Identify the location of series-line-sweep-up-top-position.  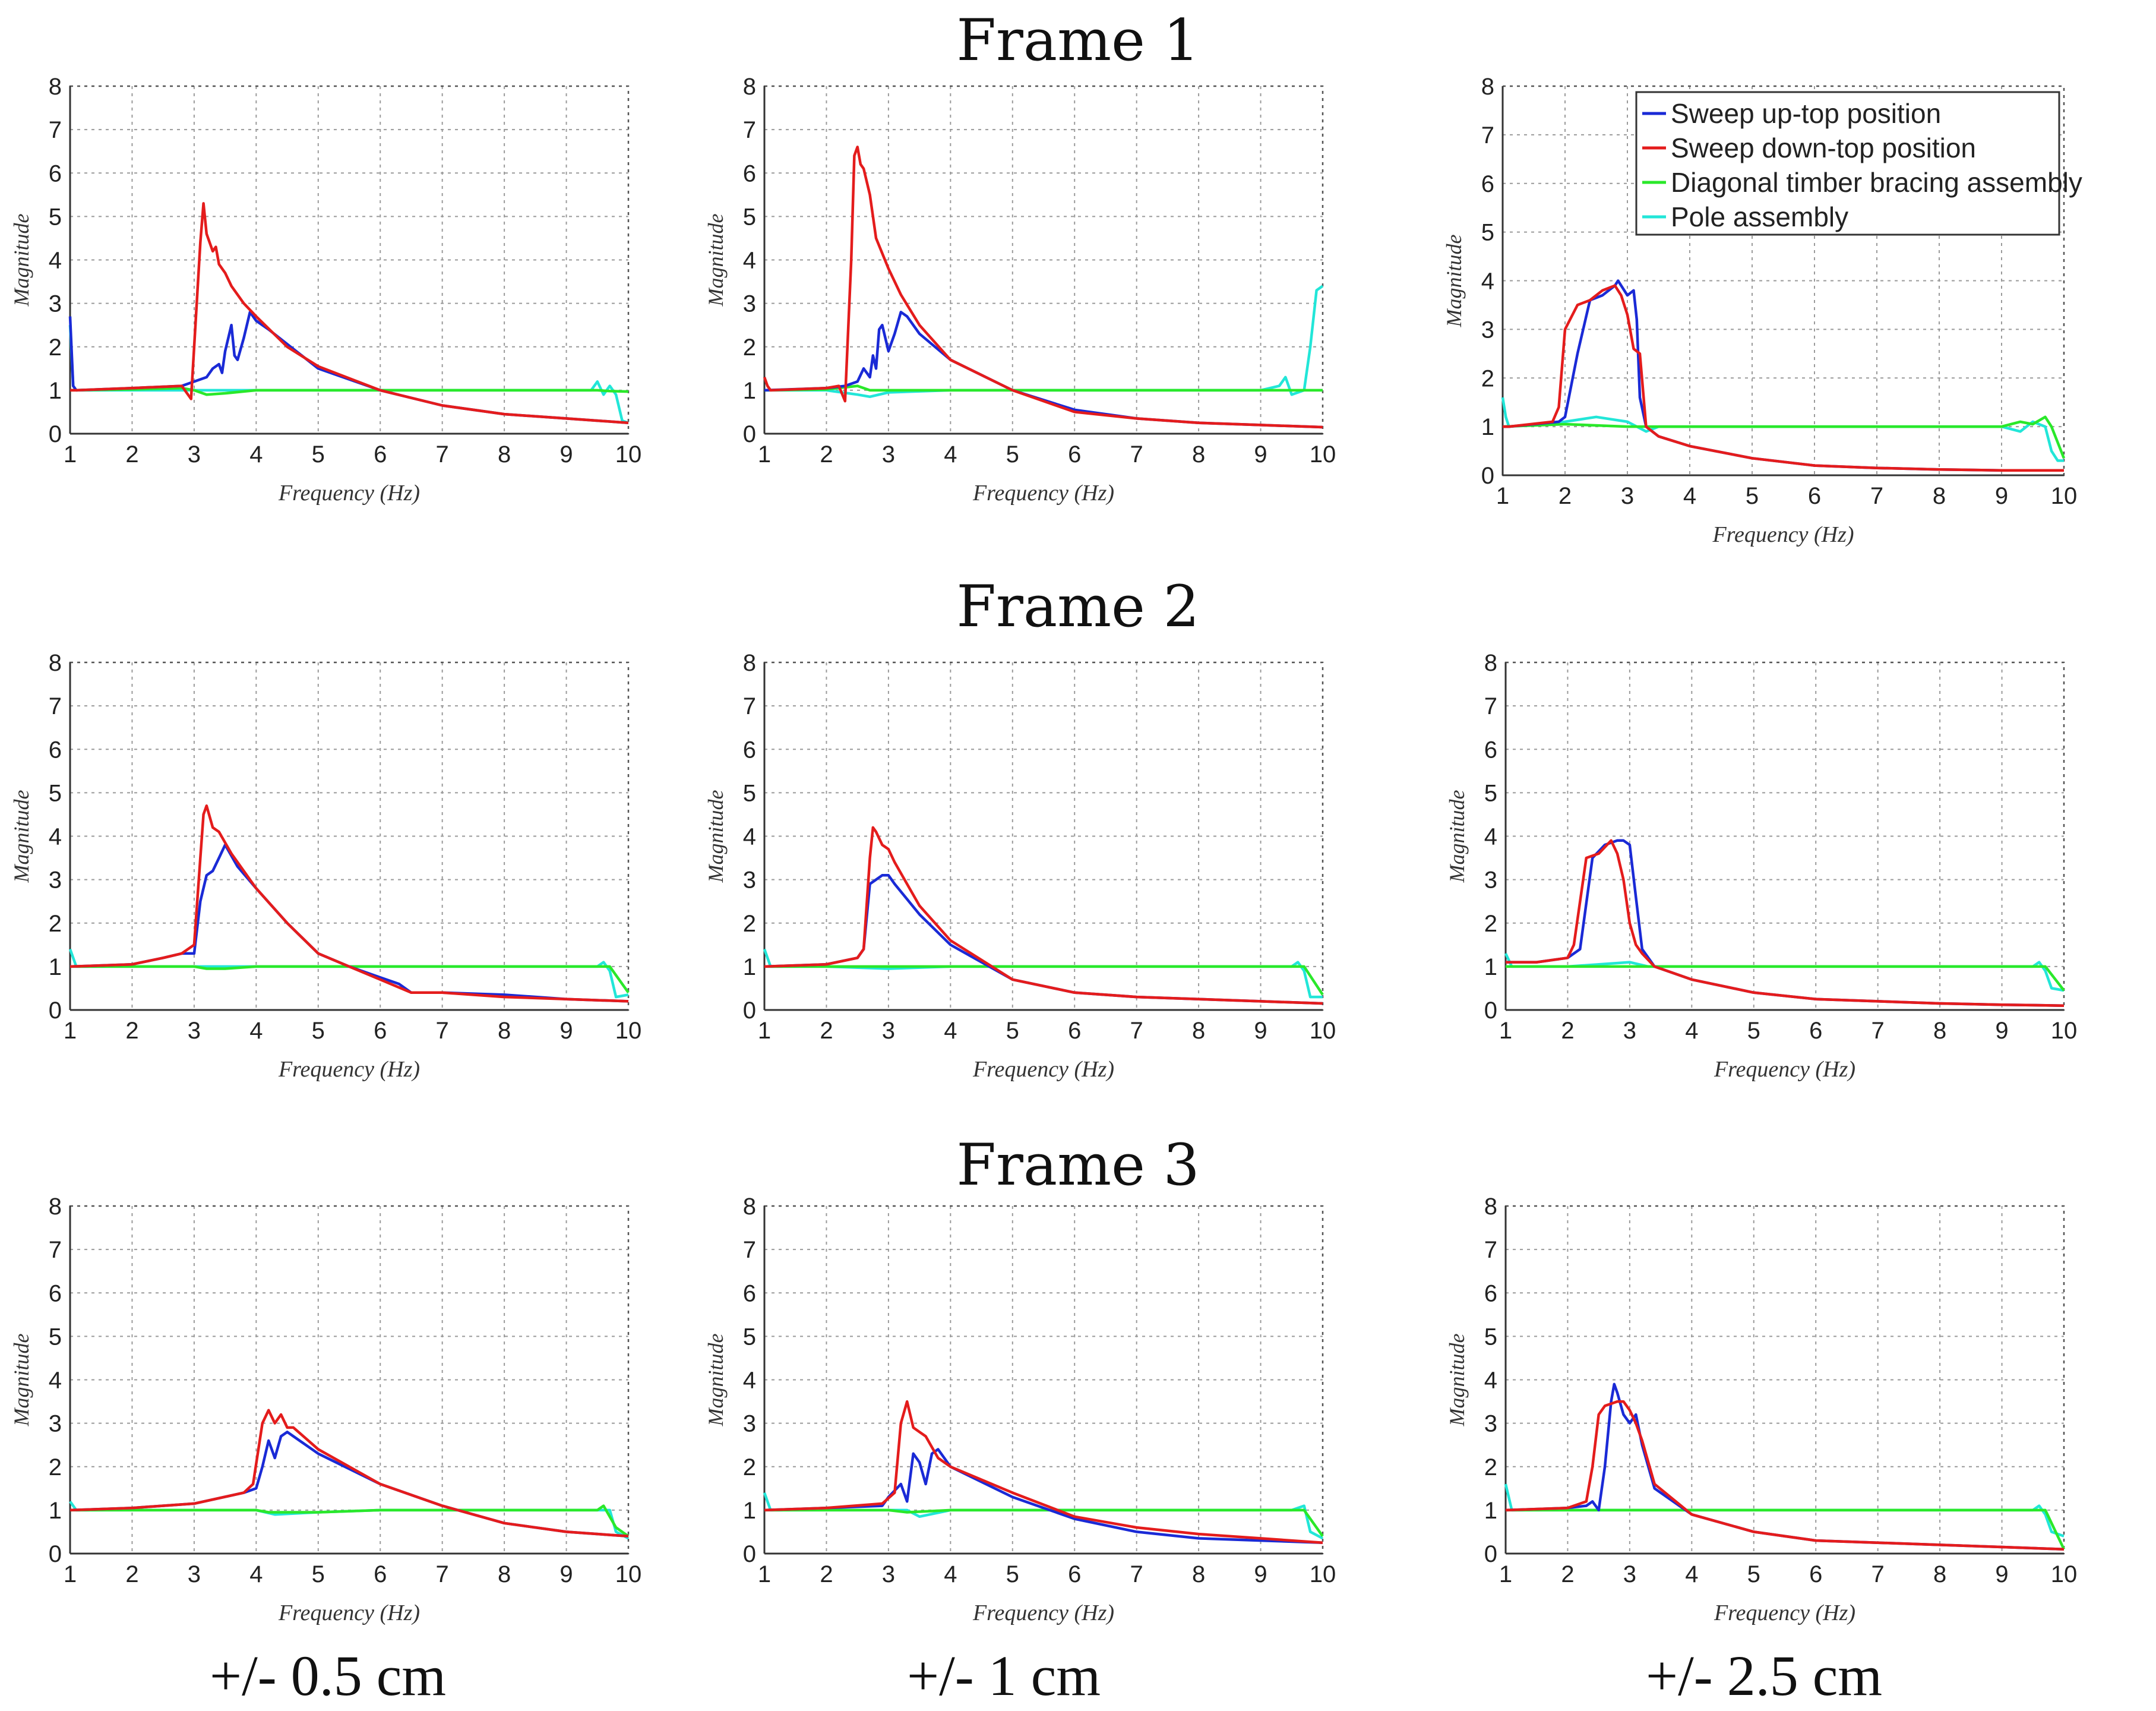
(1043, 940).